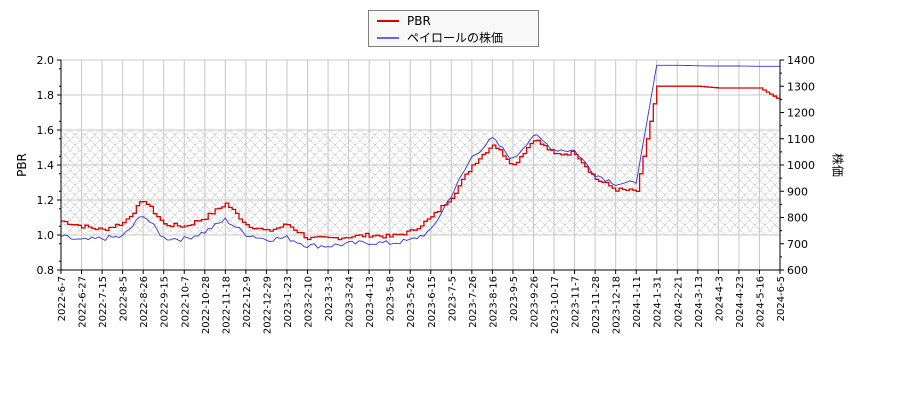  What do you see at coordinates (124, 298) in the screenshot?
I see `svg-text: 2022-8-5` at bounding box center [124, 298].